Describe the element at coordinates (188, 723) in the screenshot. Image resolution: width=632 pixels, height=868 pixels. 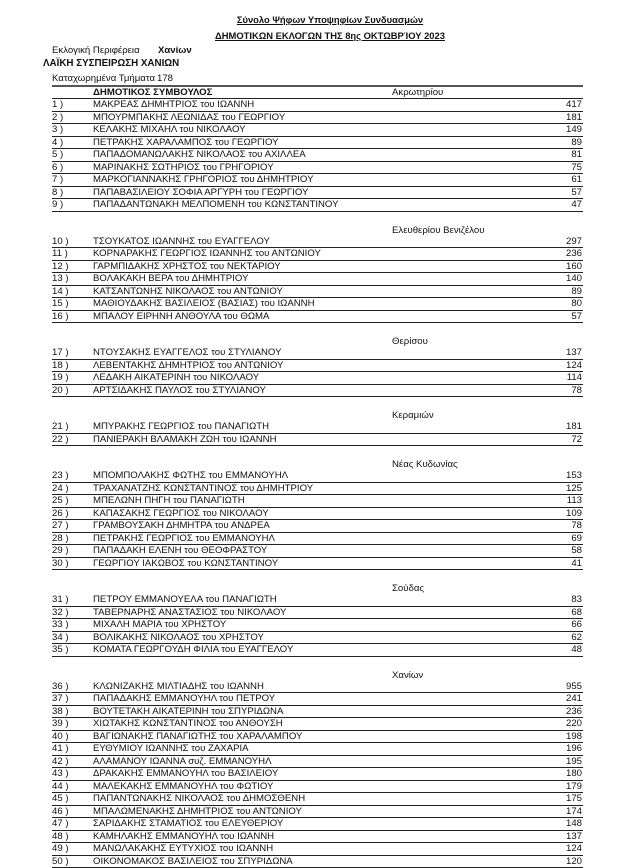
I see `candidate-name: ΧΙΩΤΑΚΗΣ ΚΩΝΣΤΑΝΤΙΝΟΣ του ΑΝΘΟΥΣΗ` at that location.